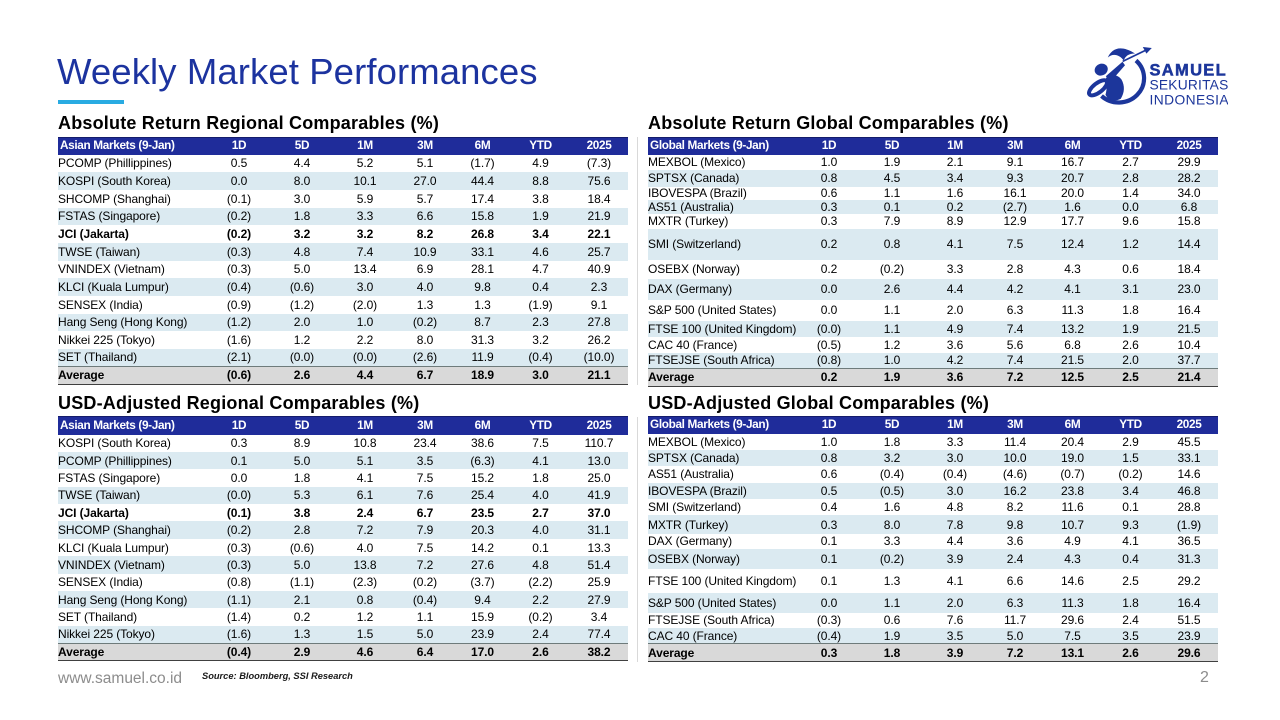 The width and height of the screenshot is (1280, 720). What do you see at coordinates (1189, 85) in the screenshot?
I see `svg-text: SEKURITAS` at bounding box center [1189, 85].